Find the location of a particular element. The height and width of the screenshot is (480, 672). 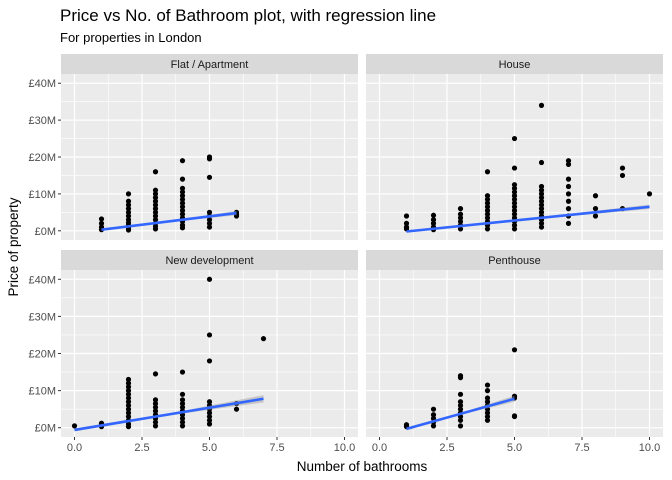

facet-strip-label: House is located at coordinates (515, 65).